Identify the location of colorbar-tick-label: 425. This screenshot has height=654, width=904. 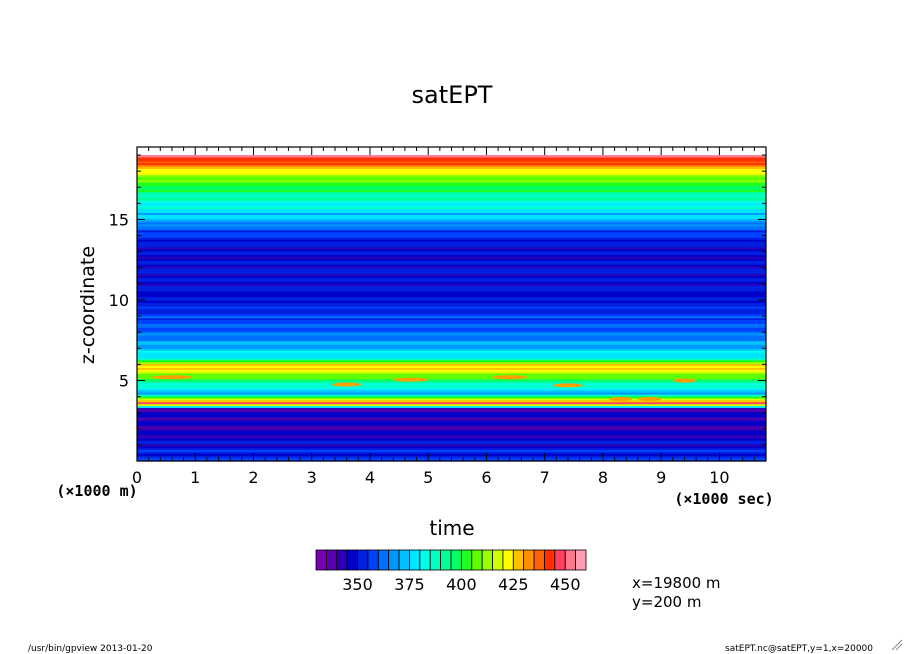
(513, 584).